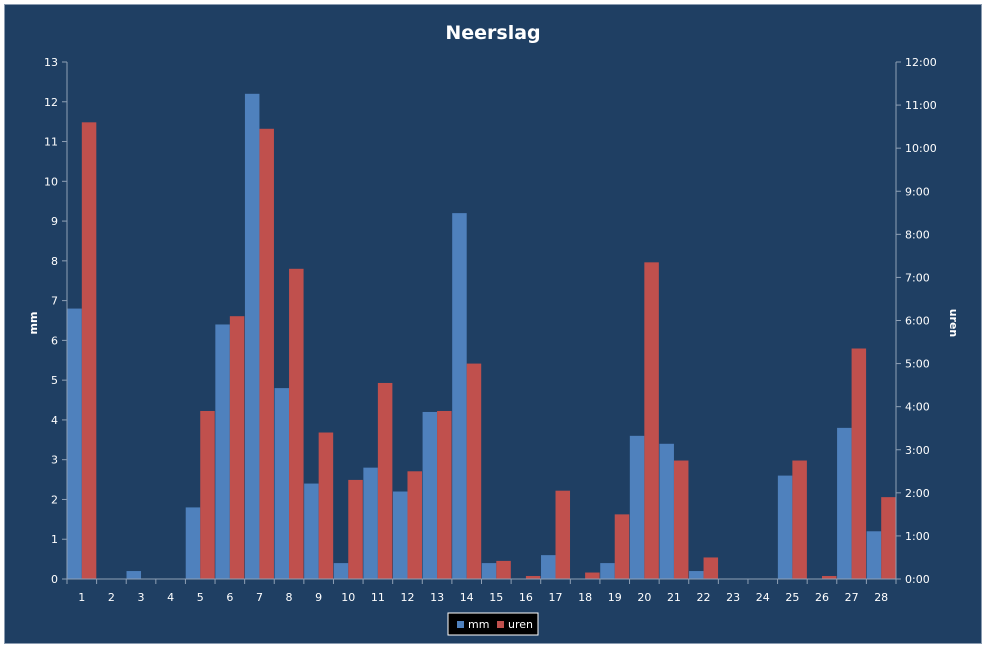  I want to click on legend-label-uren: uren, so click(520, 624).